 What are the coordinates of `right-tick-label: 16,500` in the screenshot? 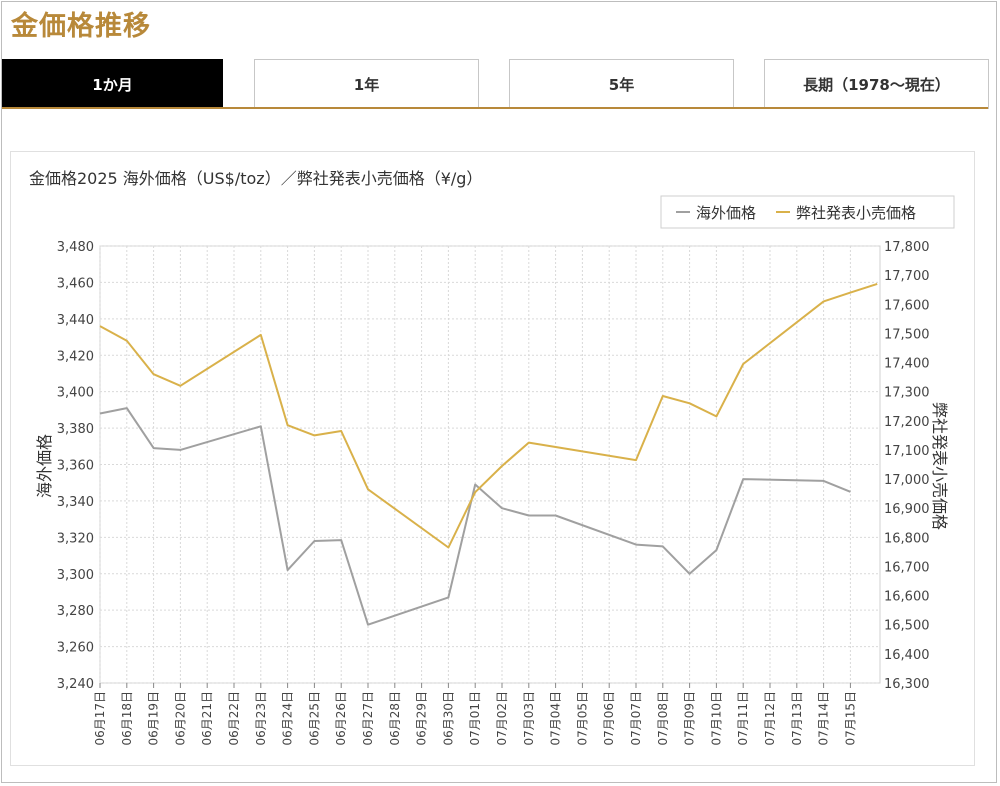 It's located at (907, 626).